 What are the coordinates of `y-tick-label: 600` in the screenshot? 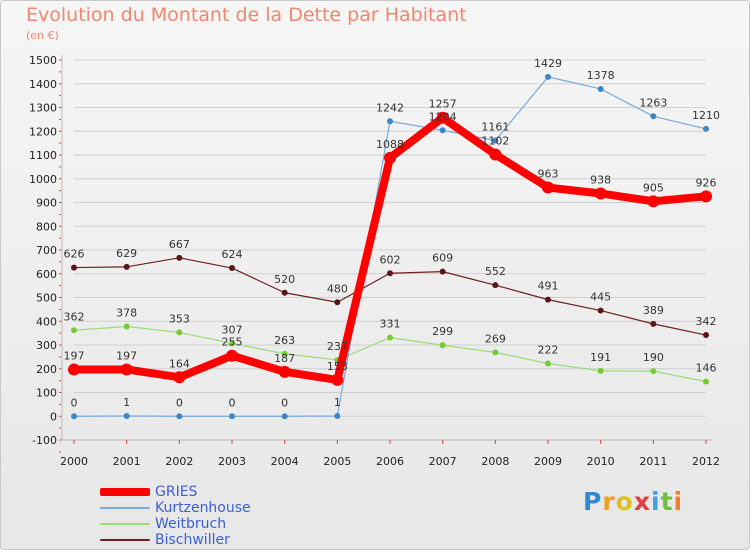 It's located at (46, 274).